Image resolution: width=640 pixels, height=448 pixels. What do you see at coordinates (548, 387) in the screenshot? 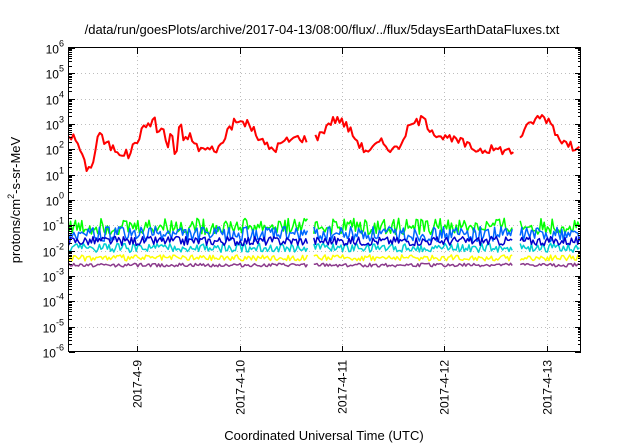
I see `x-tick-label: 2017-4-13` at bounding box center [548, 387].